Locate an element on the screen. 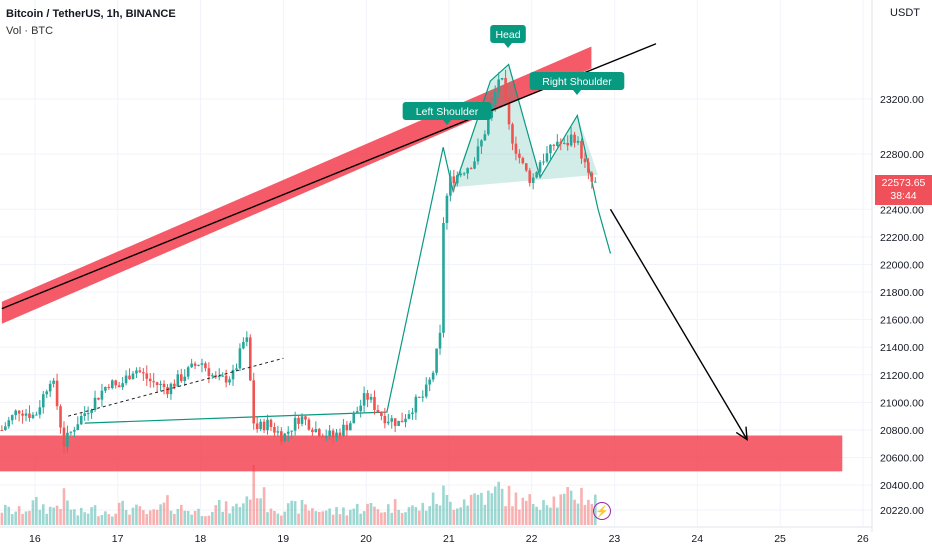 The width and height of the screenshot is (932, 550). y-tick-label: 21400.00 is located at coordinates (902, 348).